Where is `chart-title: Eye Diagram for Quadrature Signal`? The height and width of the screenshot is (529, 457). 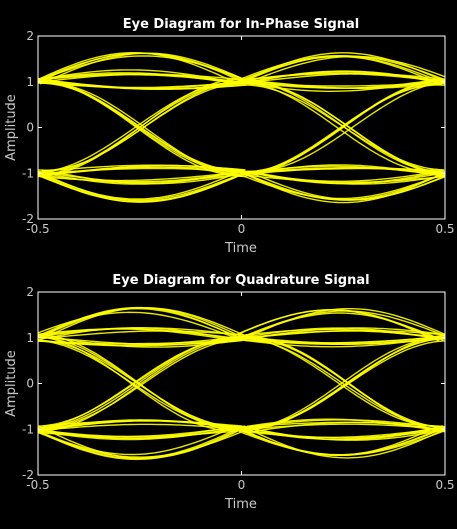
chart-title: Eye Diagram for Quadrature Signal is located at coordinates (240, 280).